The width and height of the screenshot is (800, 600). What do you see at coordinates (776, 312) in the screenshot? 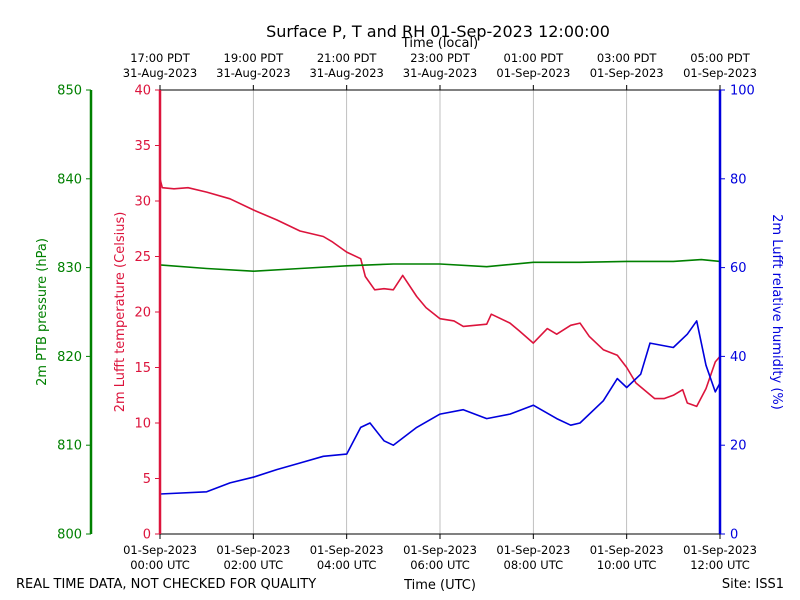
I see `humidity-axis-label: 2m Lufft relative humidity (%)` at bounding box center [776, 312].